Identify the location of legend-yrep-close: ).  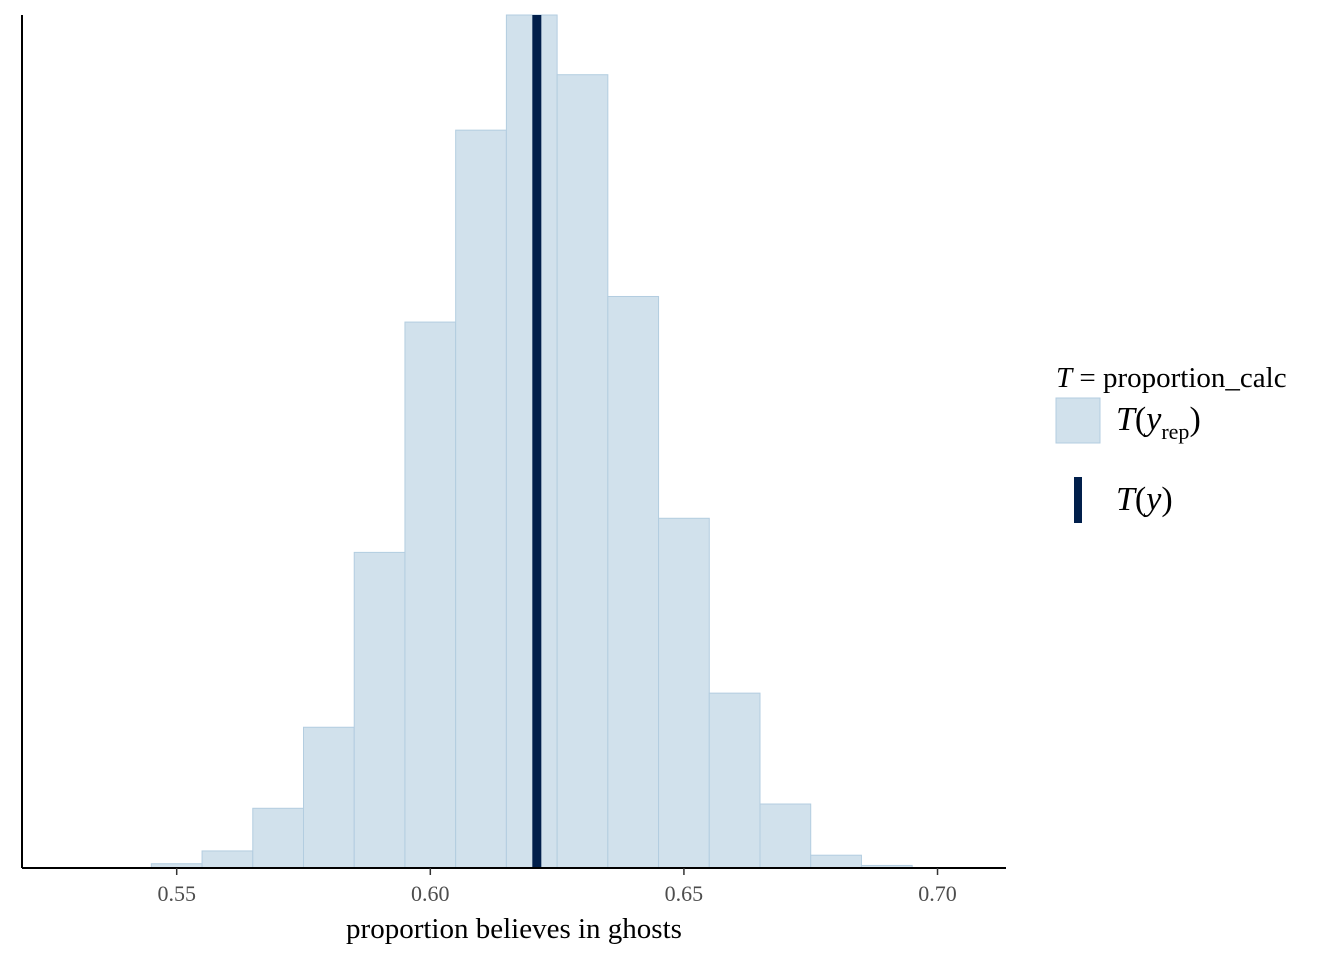
(1194, 419).